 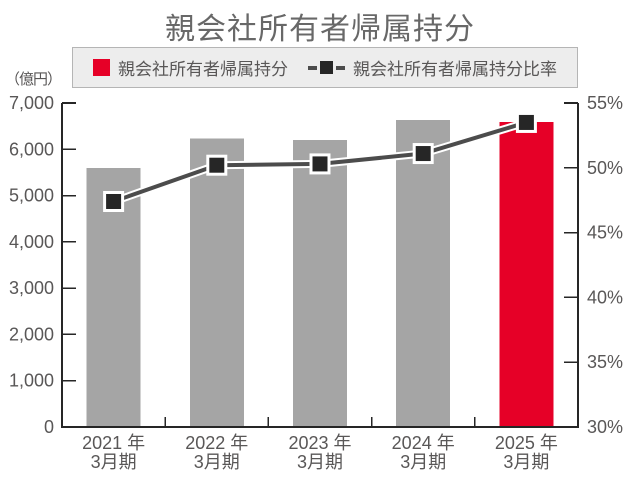 I want to click on x-axis-category-label: 2021 年, so click(x=113, y=443).